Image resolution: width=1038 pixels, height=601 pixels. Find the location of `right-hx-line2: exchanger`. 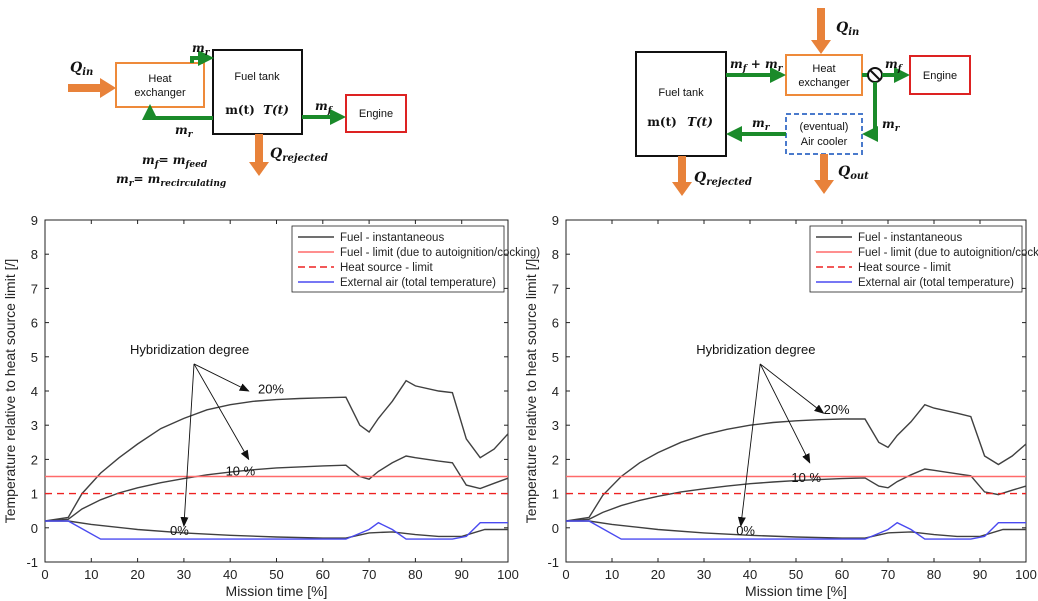

right-hx-line2: exchanger is located at coordinates (824, 83).